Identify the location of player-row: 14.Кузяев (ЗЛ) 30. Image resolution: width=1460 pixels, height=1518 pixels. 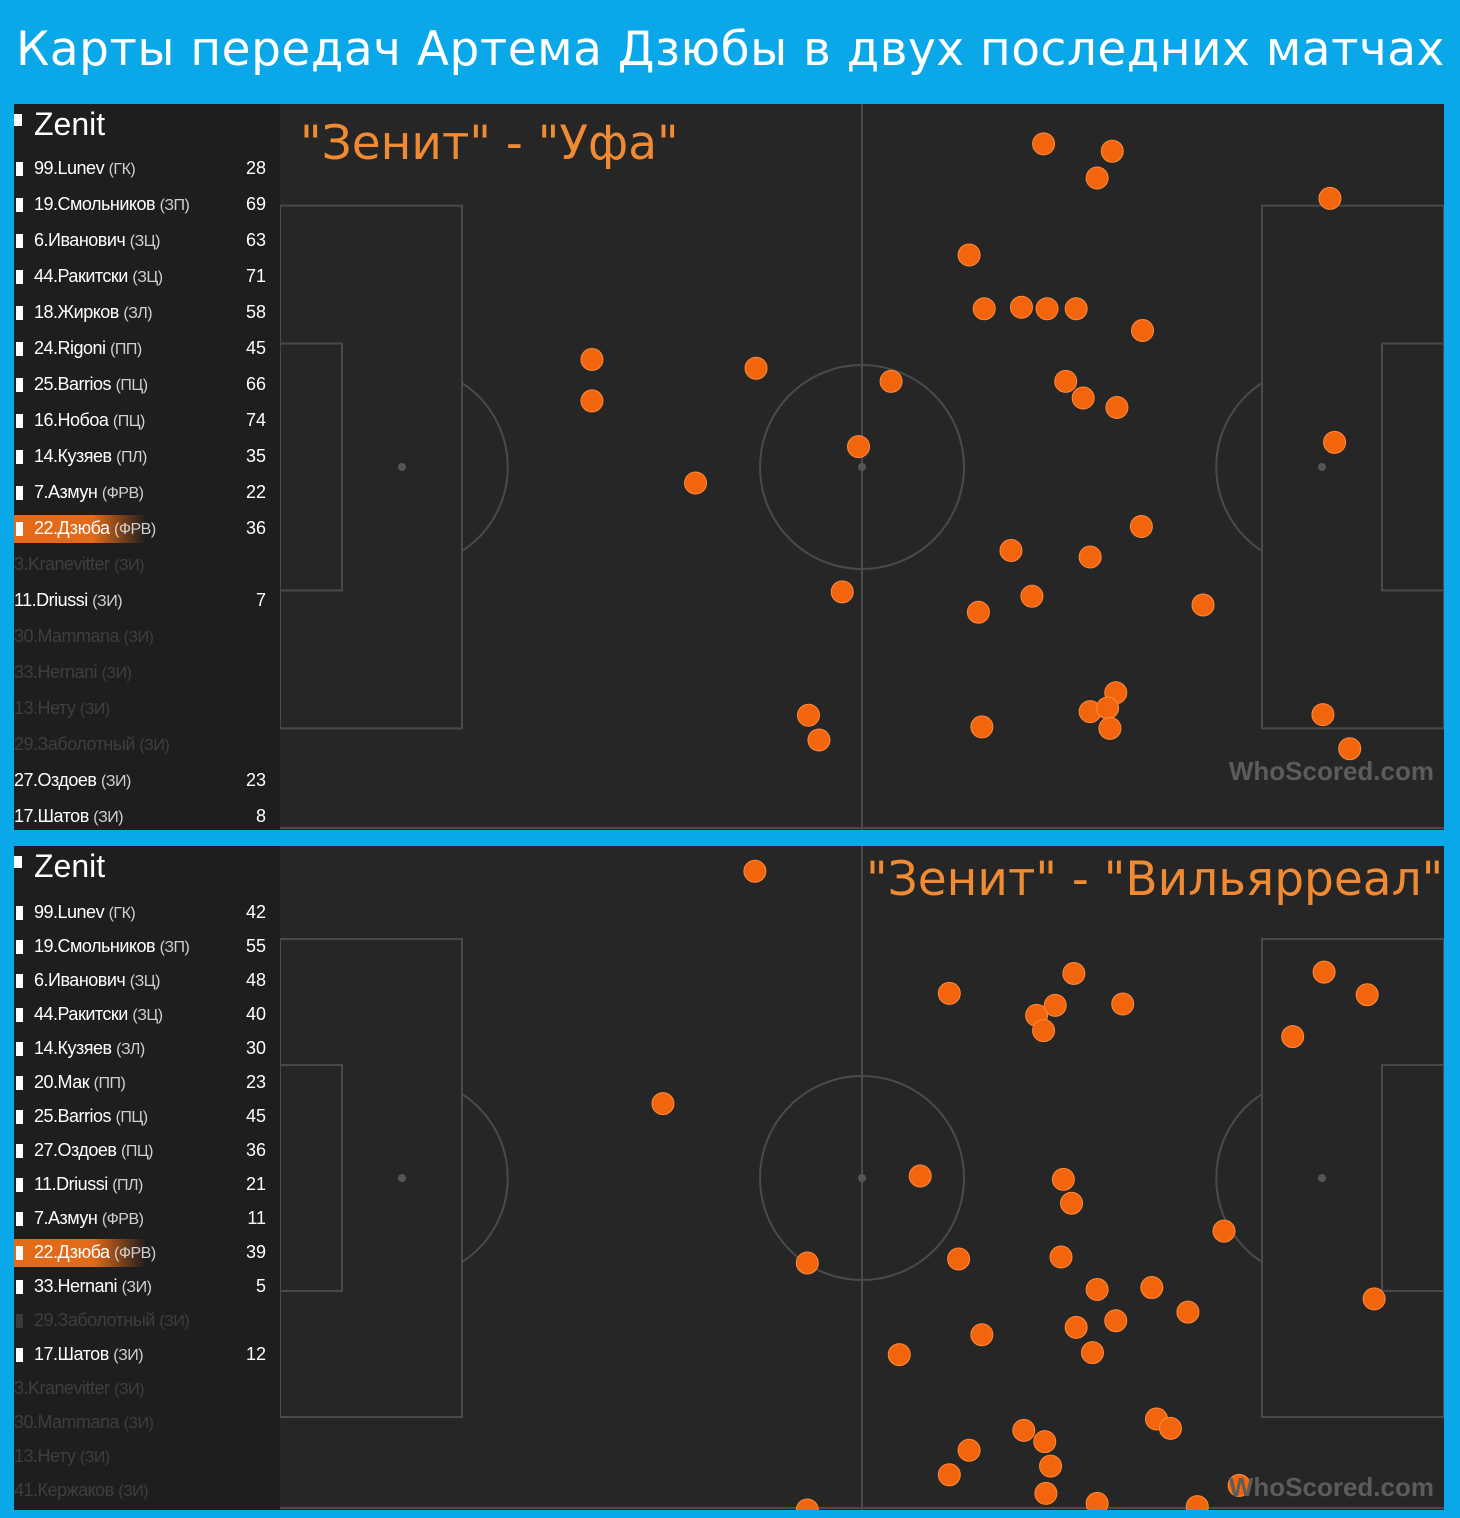
(147, 1053).